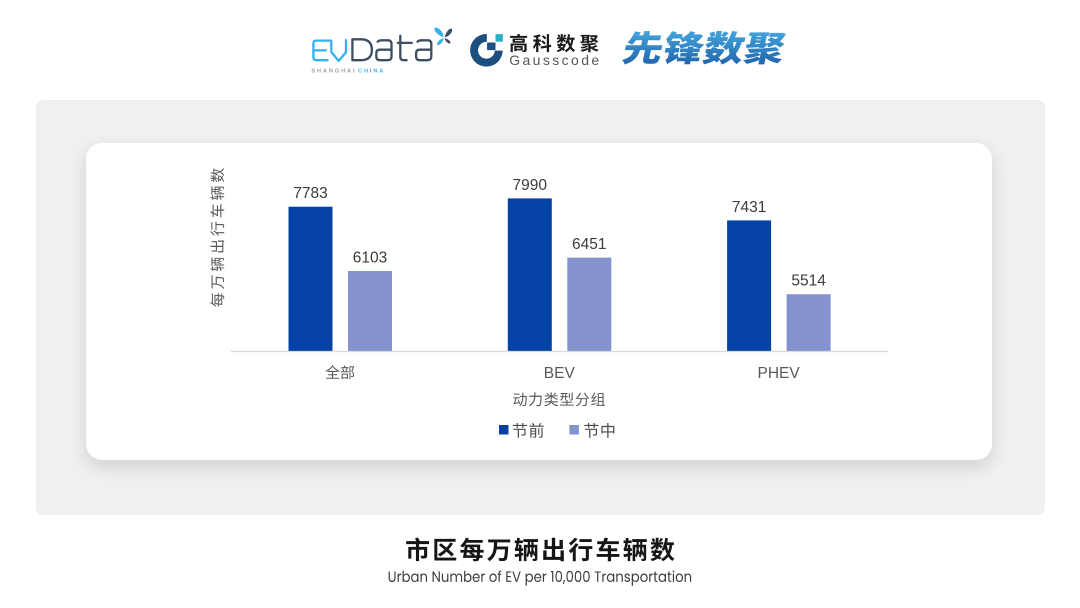 This screenshot has width=1080, height=608. I want to click on svg-text: BEV, so click(560, 373).